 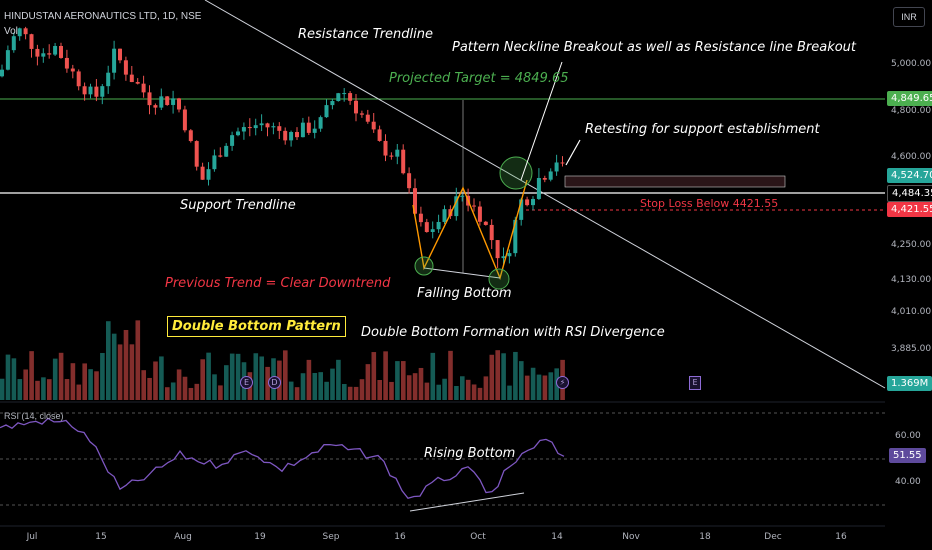 What do you see at coordinates (909, 209) in the screenshot?
I see `price-marker-badge: 4,421.55` at bounding box center [909, 209].